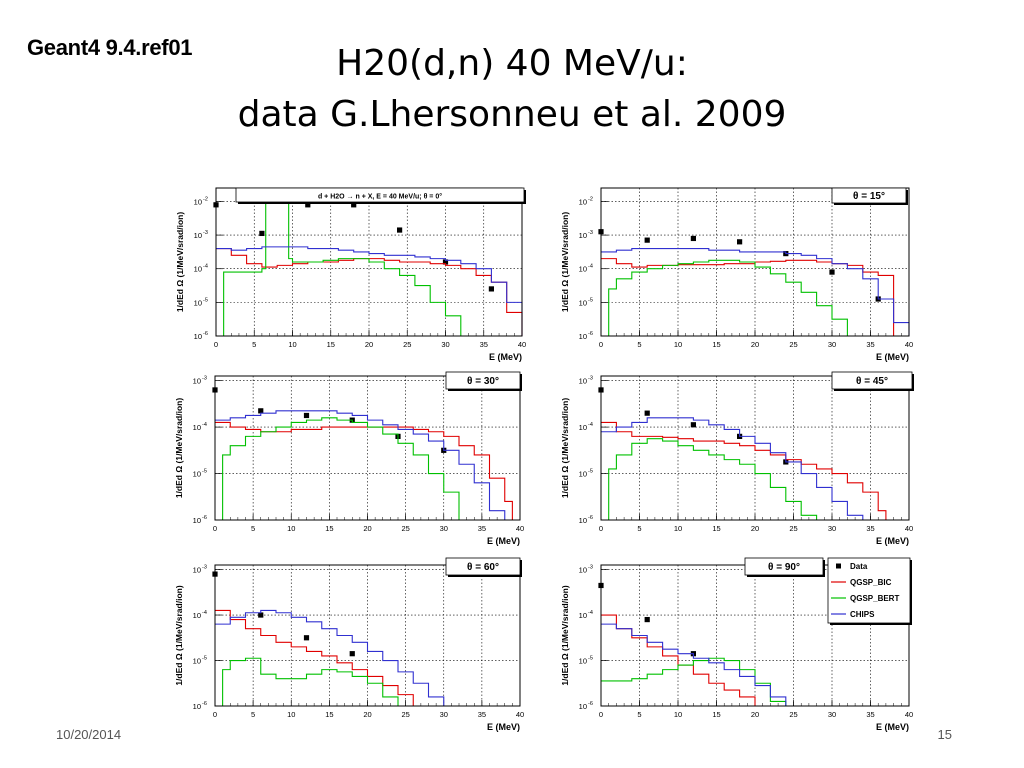 The width and height of the screenshot is (1024, 768). I want to click on legend: Data QGSP_BIC QGSP_BERT CHIPS, so click(869, 591).